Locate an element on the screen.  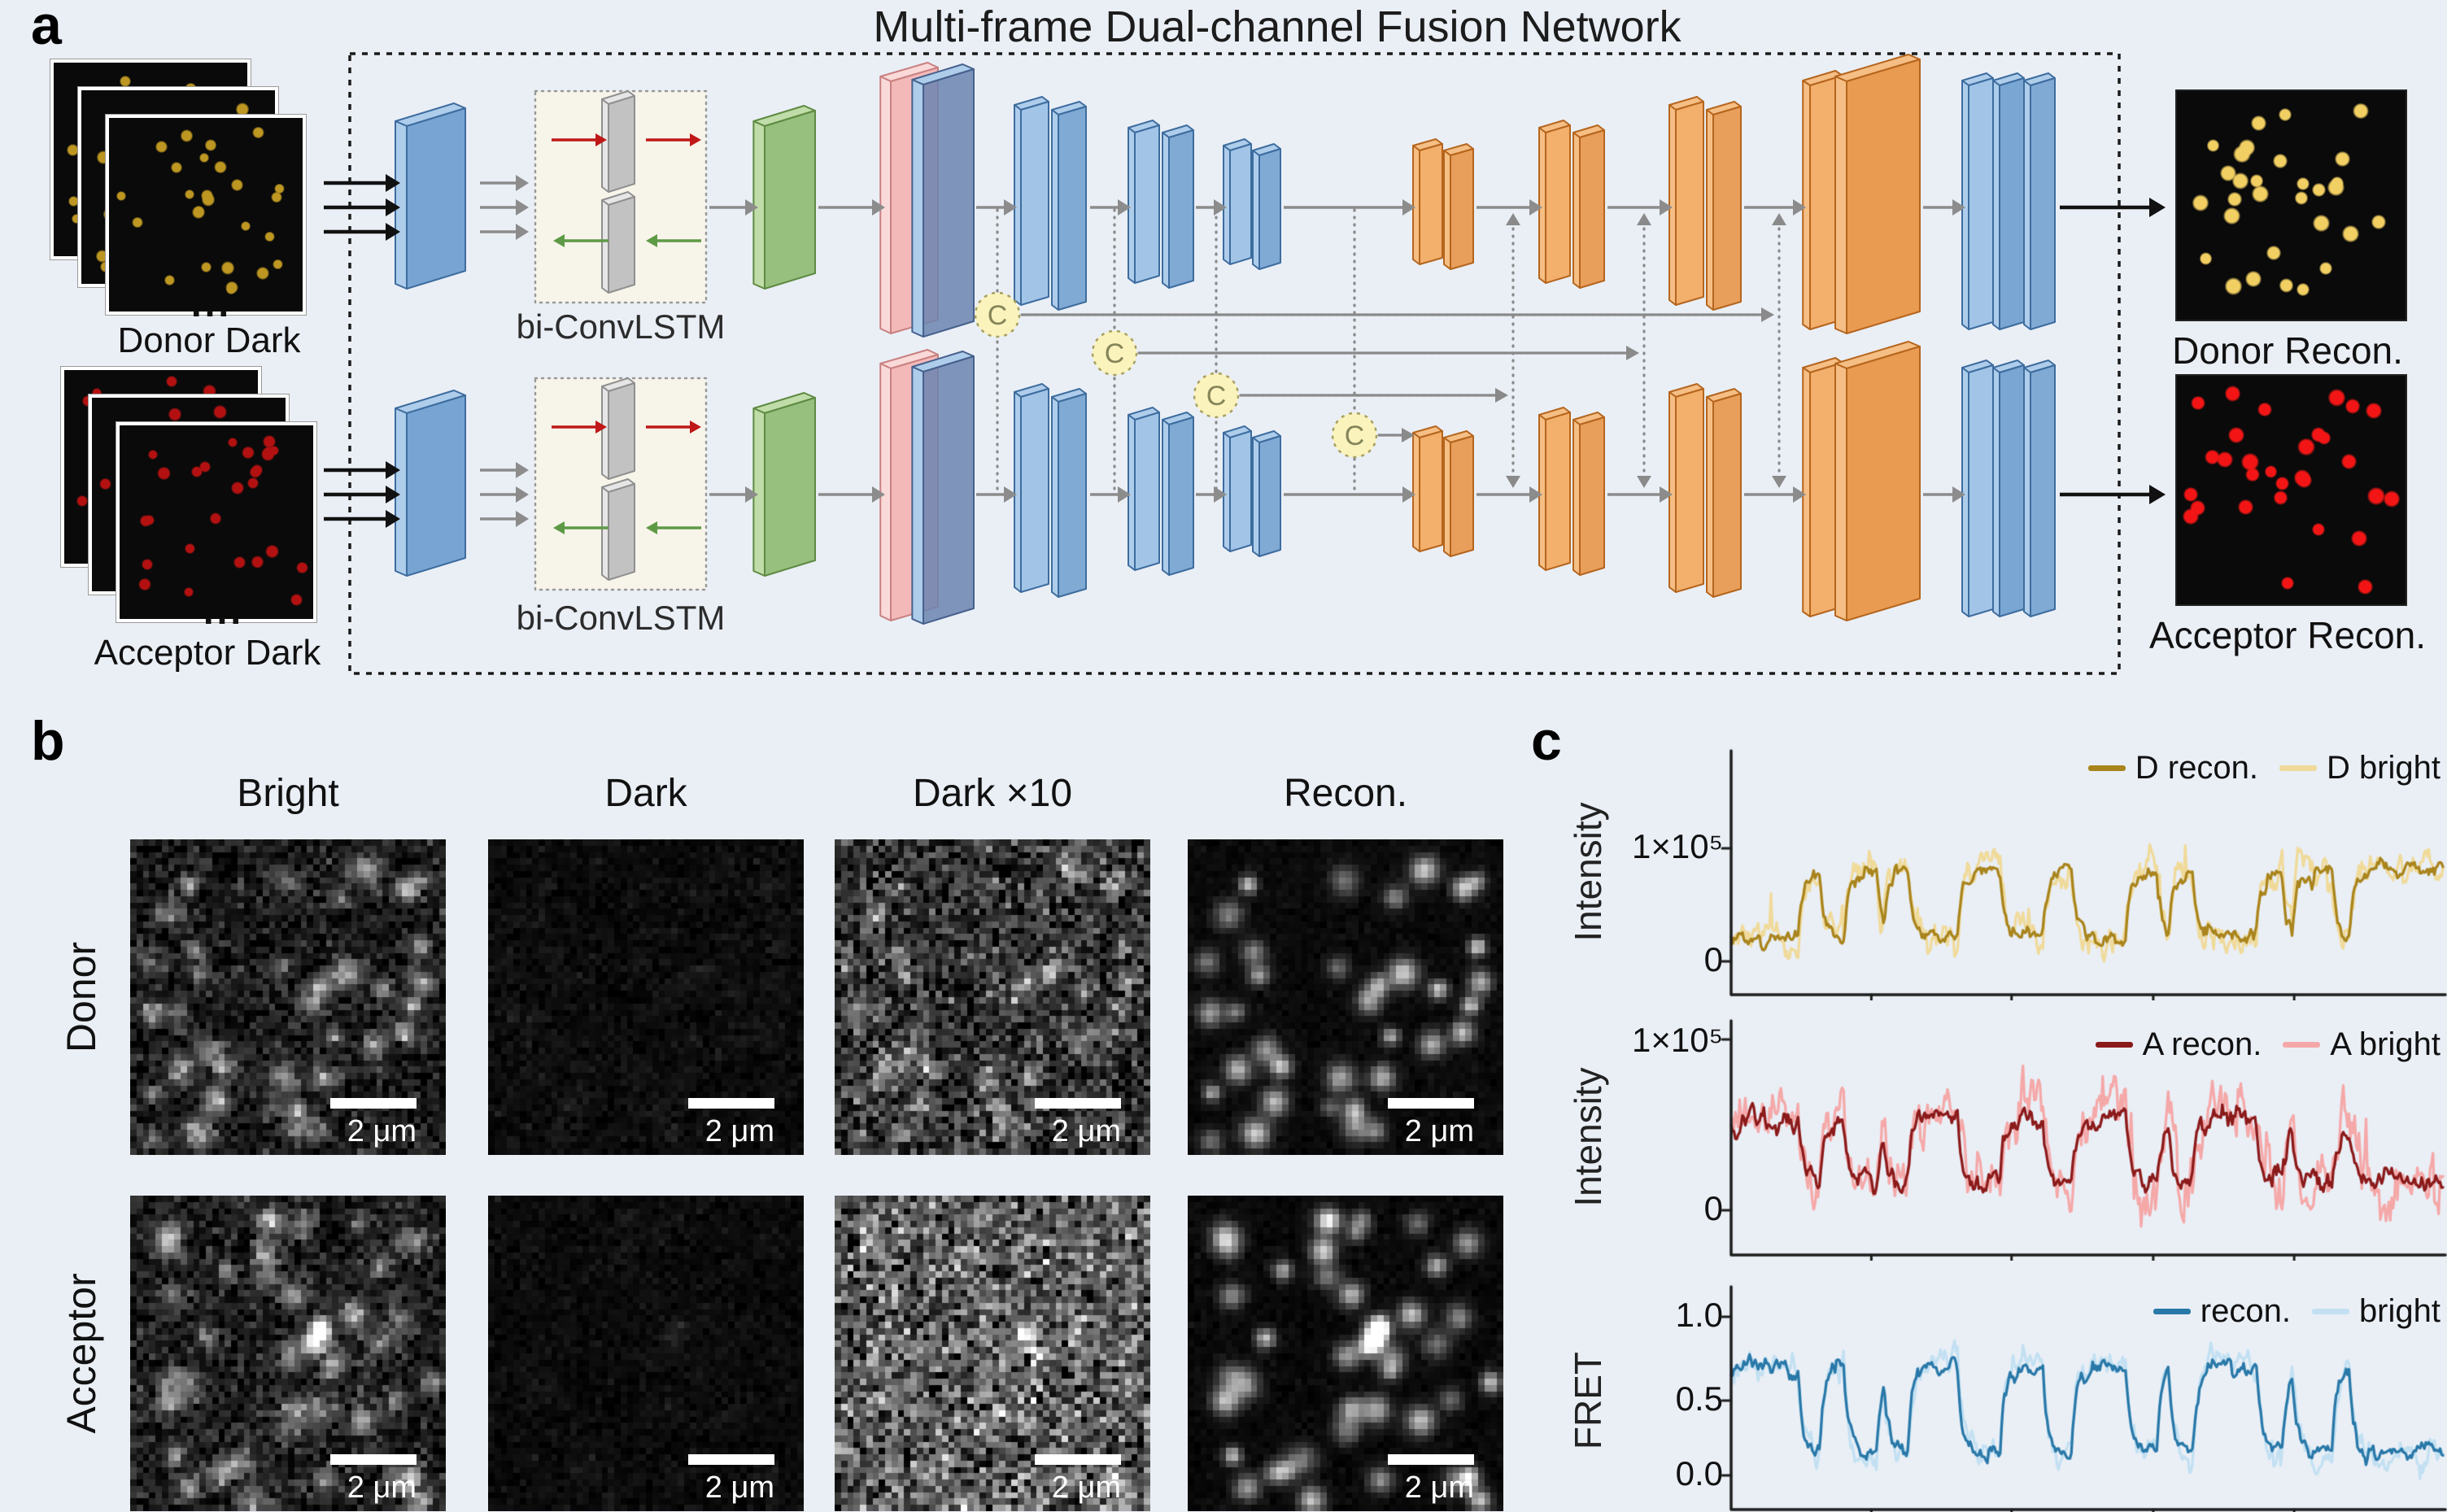
legend-label: A recon. is located at coordinates (2202, 1044).